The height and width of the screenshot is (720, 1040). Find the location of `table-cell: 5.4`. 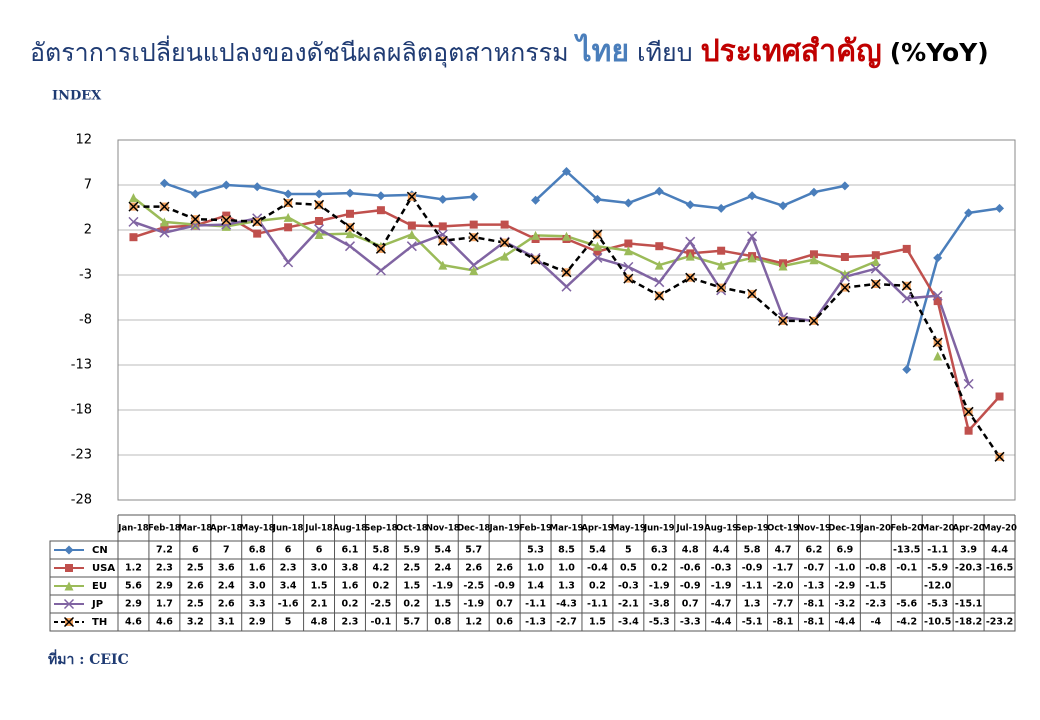

table-cell: 5.4 is located at coordinates (597, 550).